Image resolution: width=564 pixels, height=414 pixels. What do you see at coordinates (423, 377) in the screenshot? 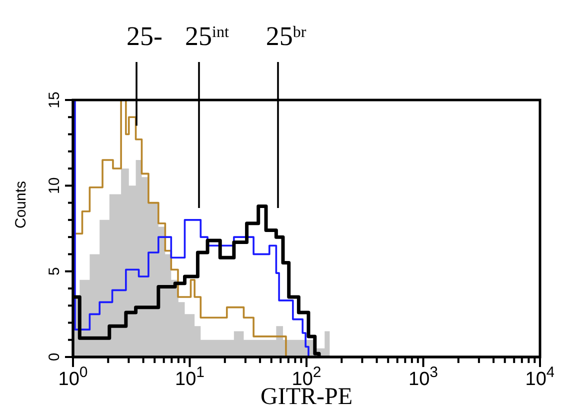
I see `x-tick-label: 10$^{3}$` at bounding box center [423, 377].